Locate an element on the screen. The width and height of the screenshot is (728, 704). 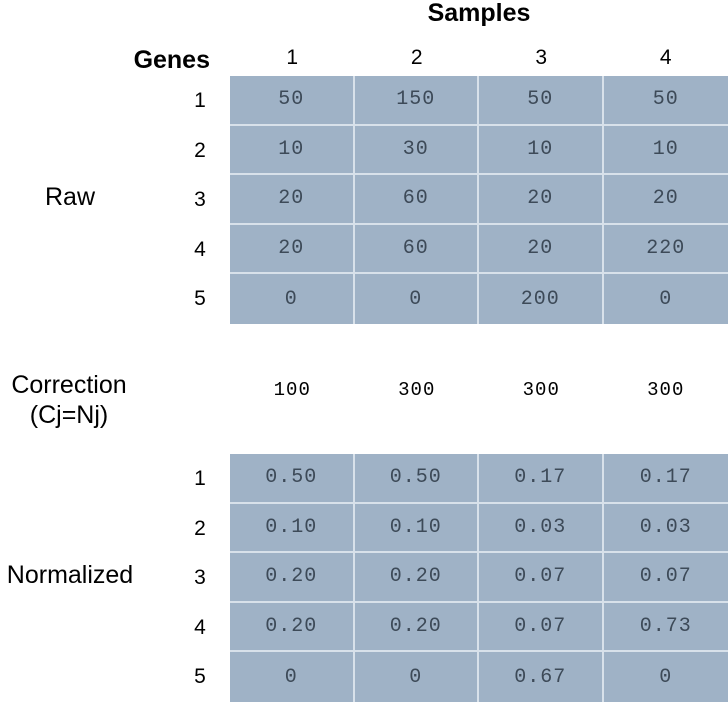
raw-row-labels: 1 2 3 4 5 is located at coordinates (200, 200).